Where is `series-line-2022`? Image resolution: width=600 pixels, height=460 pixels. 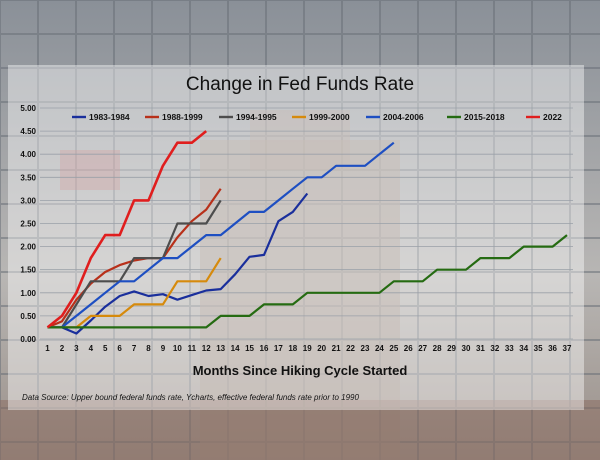
series-line-2022 is located at coordinates (127, 229).